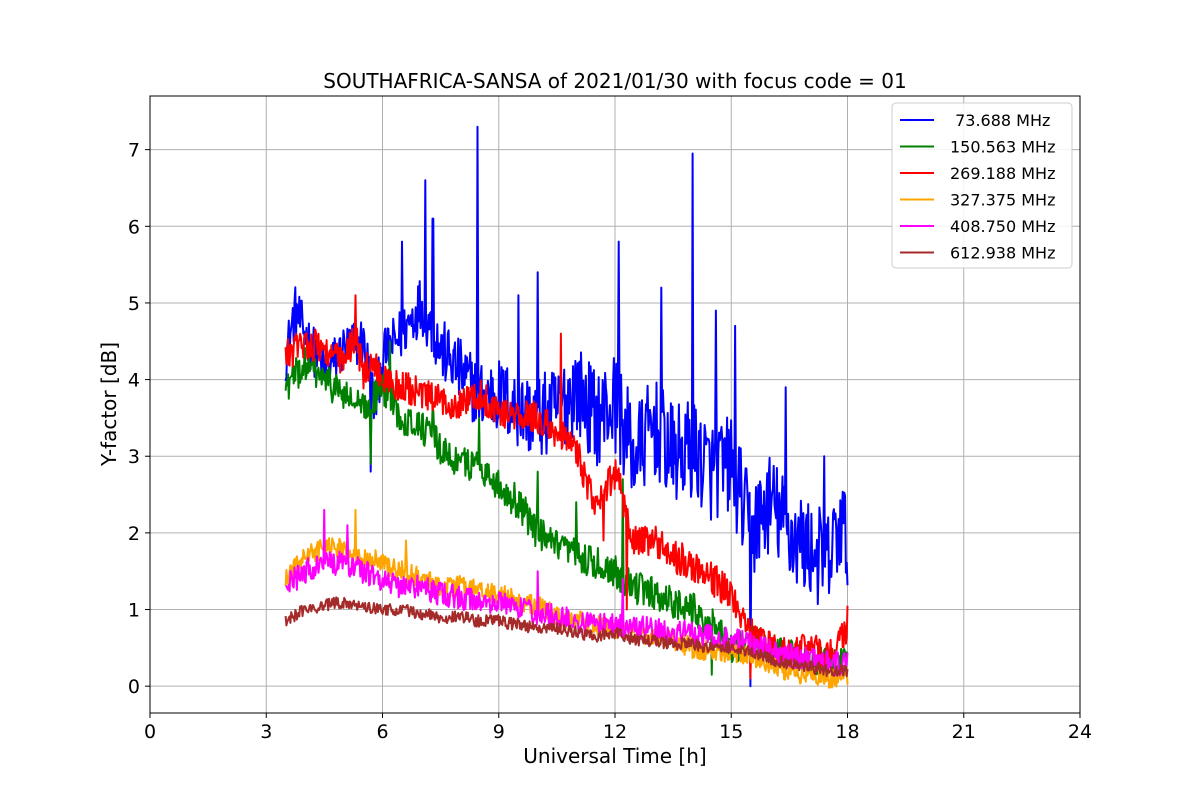 Image resolution: width=1200 pixels, height=800 pixels. What do you see at coordinates (1000, 120) in the screenshot?
I see `legend-label: 73.688 MHz` at bounding box center [1000, 120].